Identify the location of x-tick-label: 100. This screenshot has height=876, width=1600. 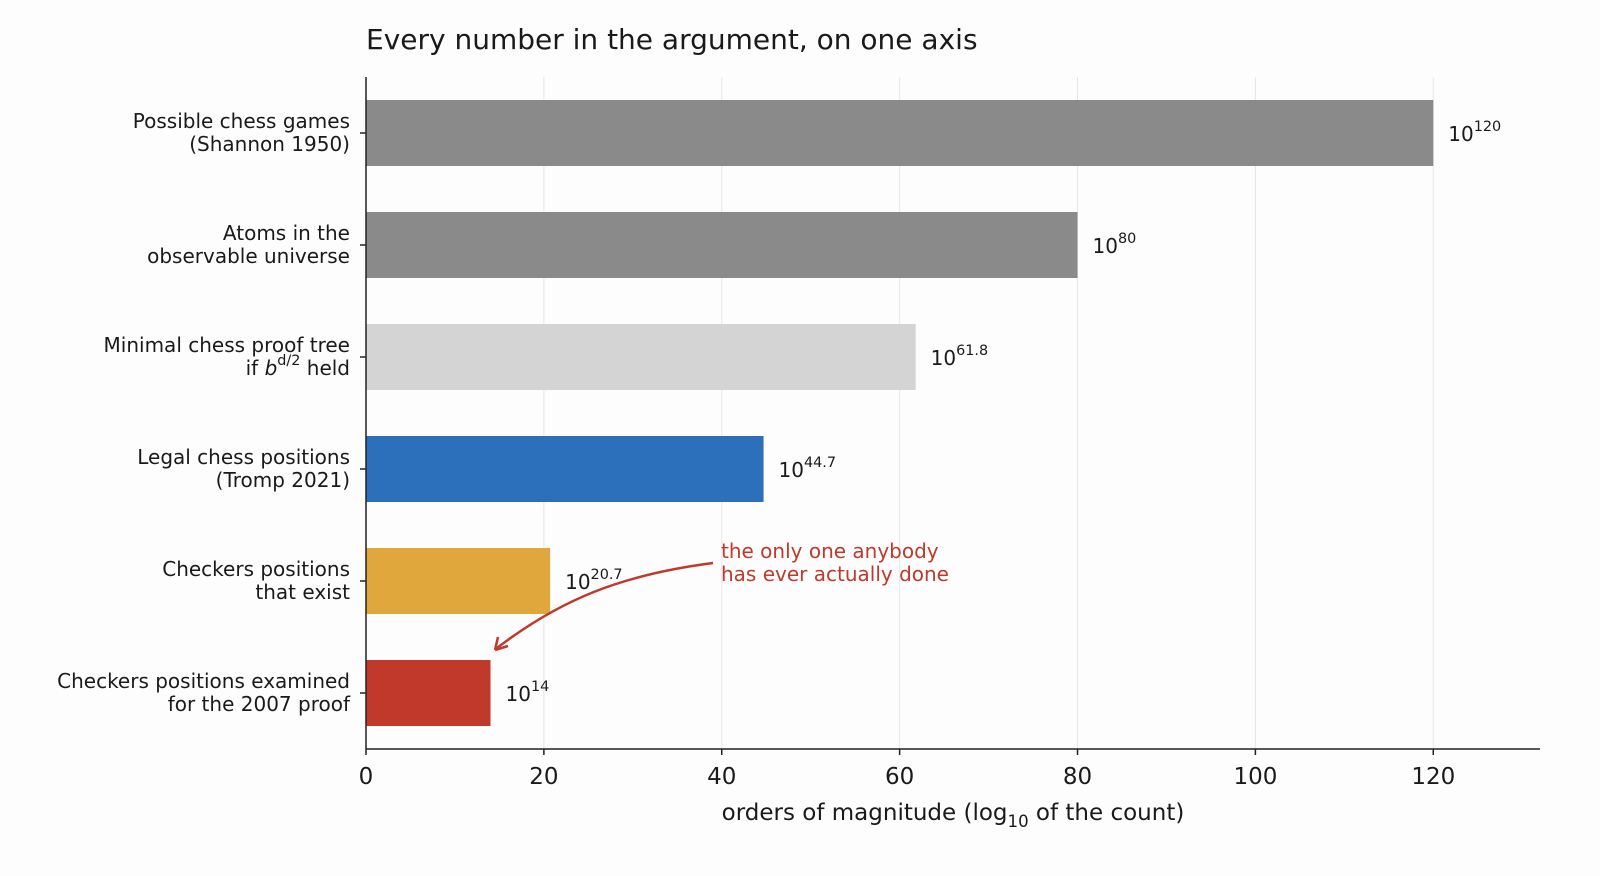
(1255, 777).